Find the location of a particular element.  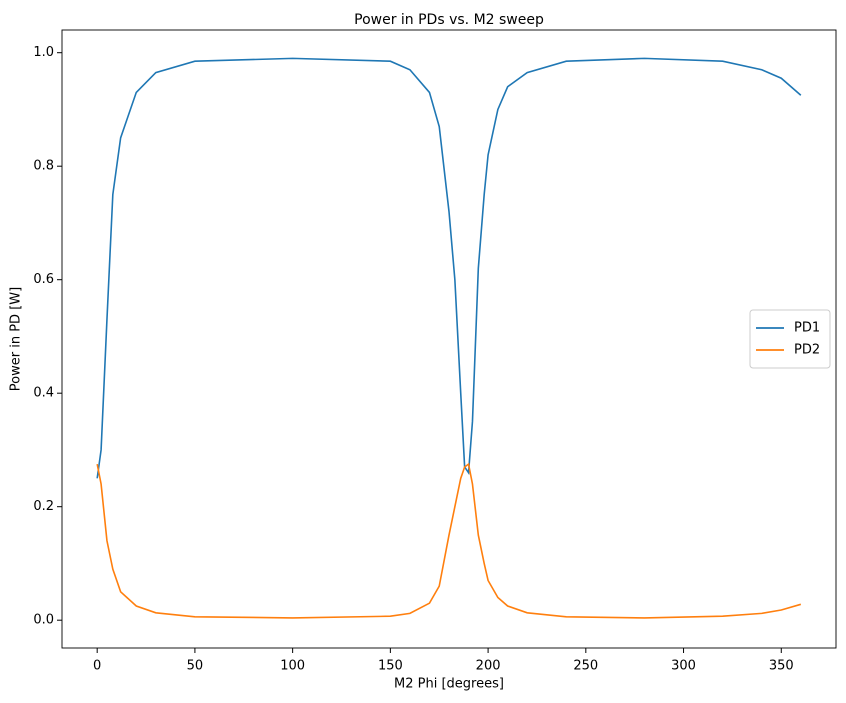

chart-title: Power in PDs vs. M2 sweep is located at coordinates (449, 20).